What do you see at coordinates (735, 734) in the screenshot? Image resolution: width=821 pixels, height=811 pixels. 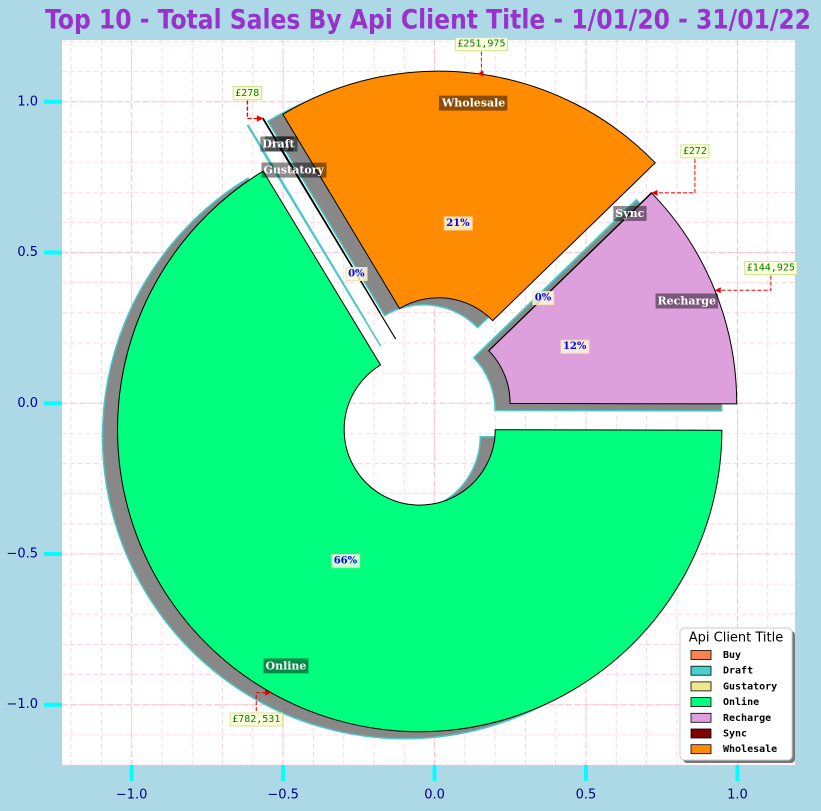 I see `legend-label: Sync` at bounding box center [735, 734].